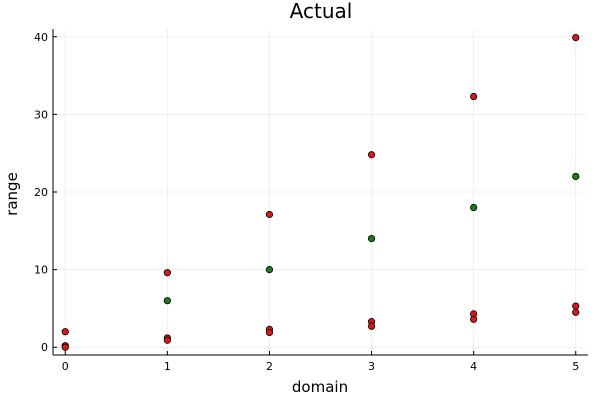 The image size is (600, 400). I want to click on chart-title: Actual, so click(321, 11).